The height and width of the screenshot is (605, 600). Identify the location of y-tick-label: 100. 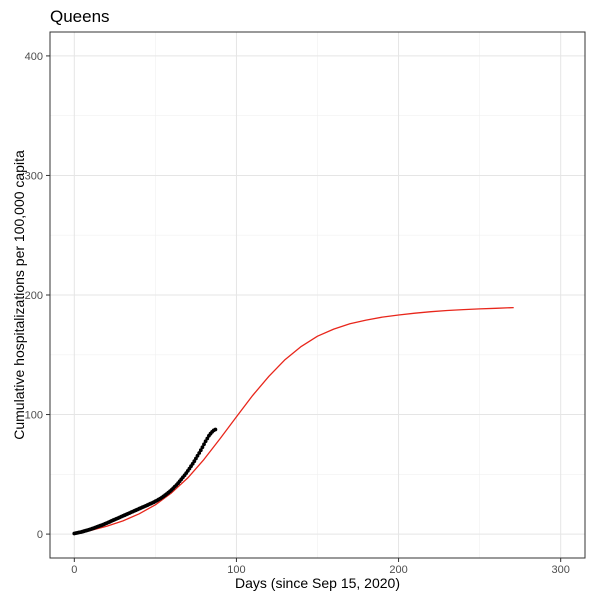
(34, 416).